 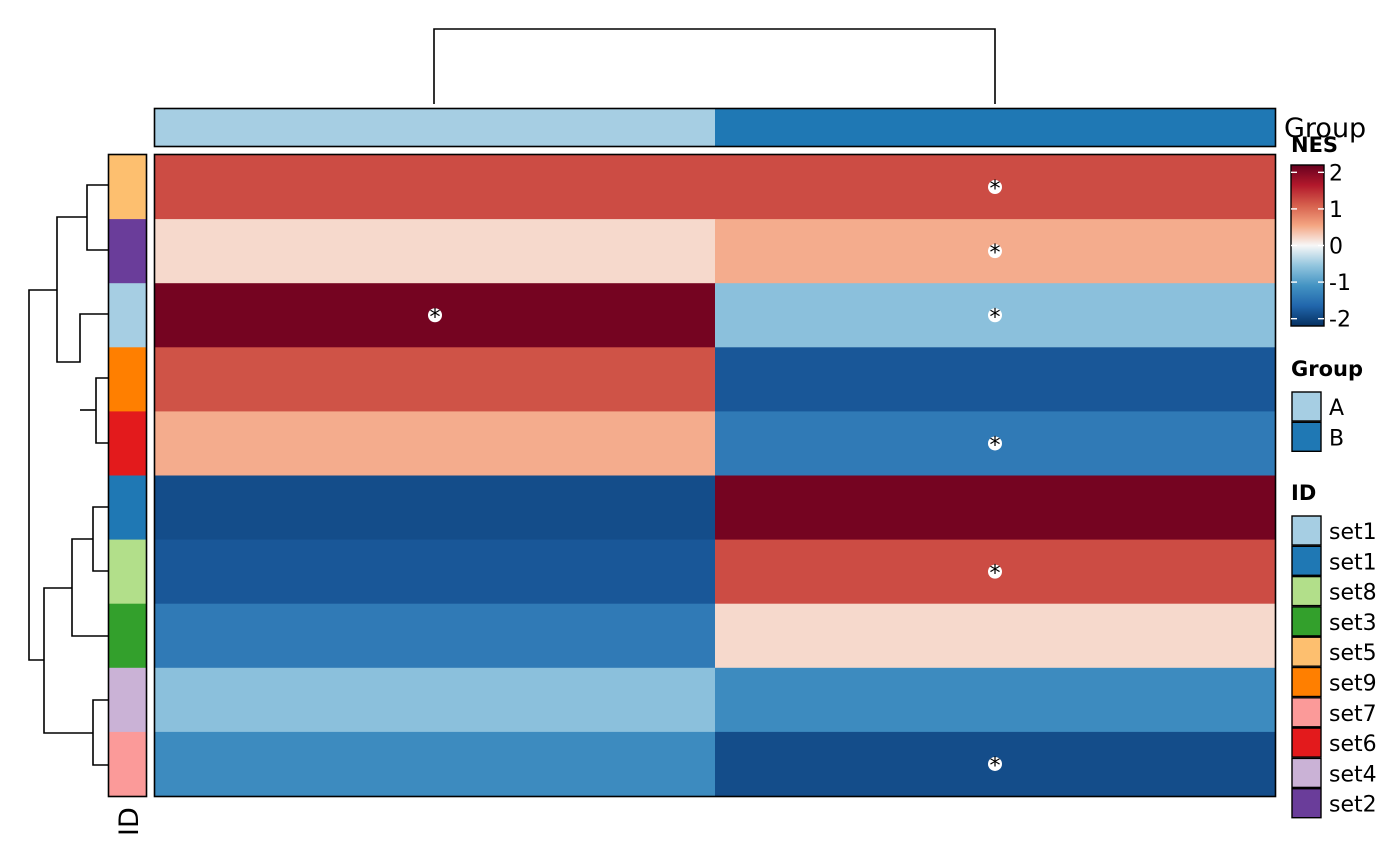 I want to click on group-legend-title: Group, so click(x=1327, y=369).